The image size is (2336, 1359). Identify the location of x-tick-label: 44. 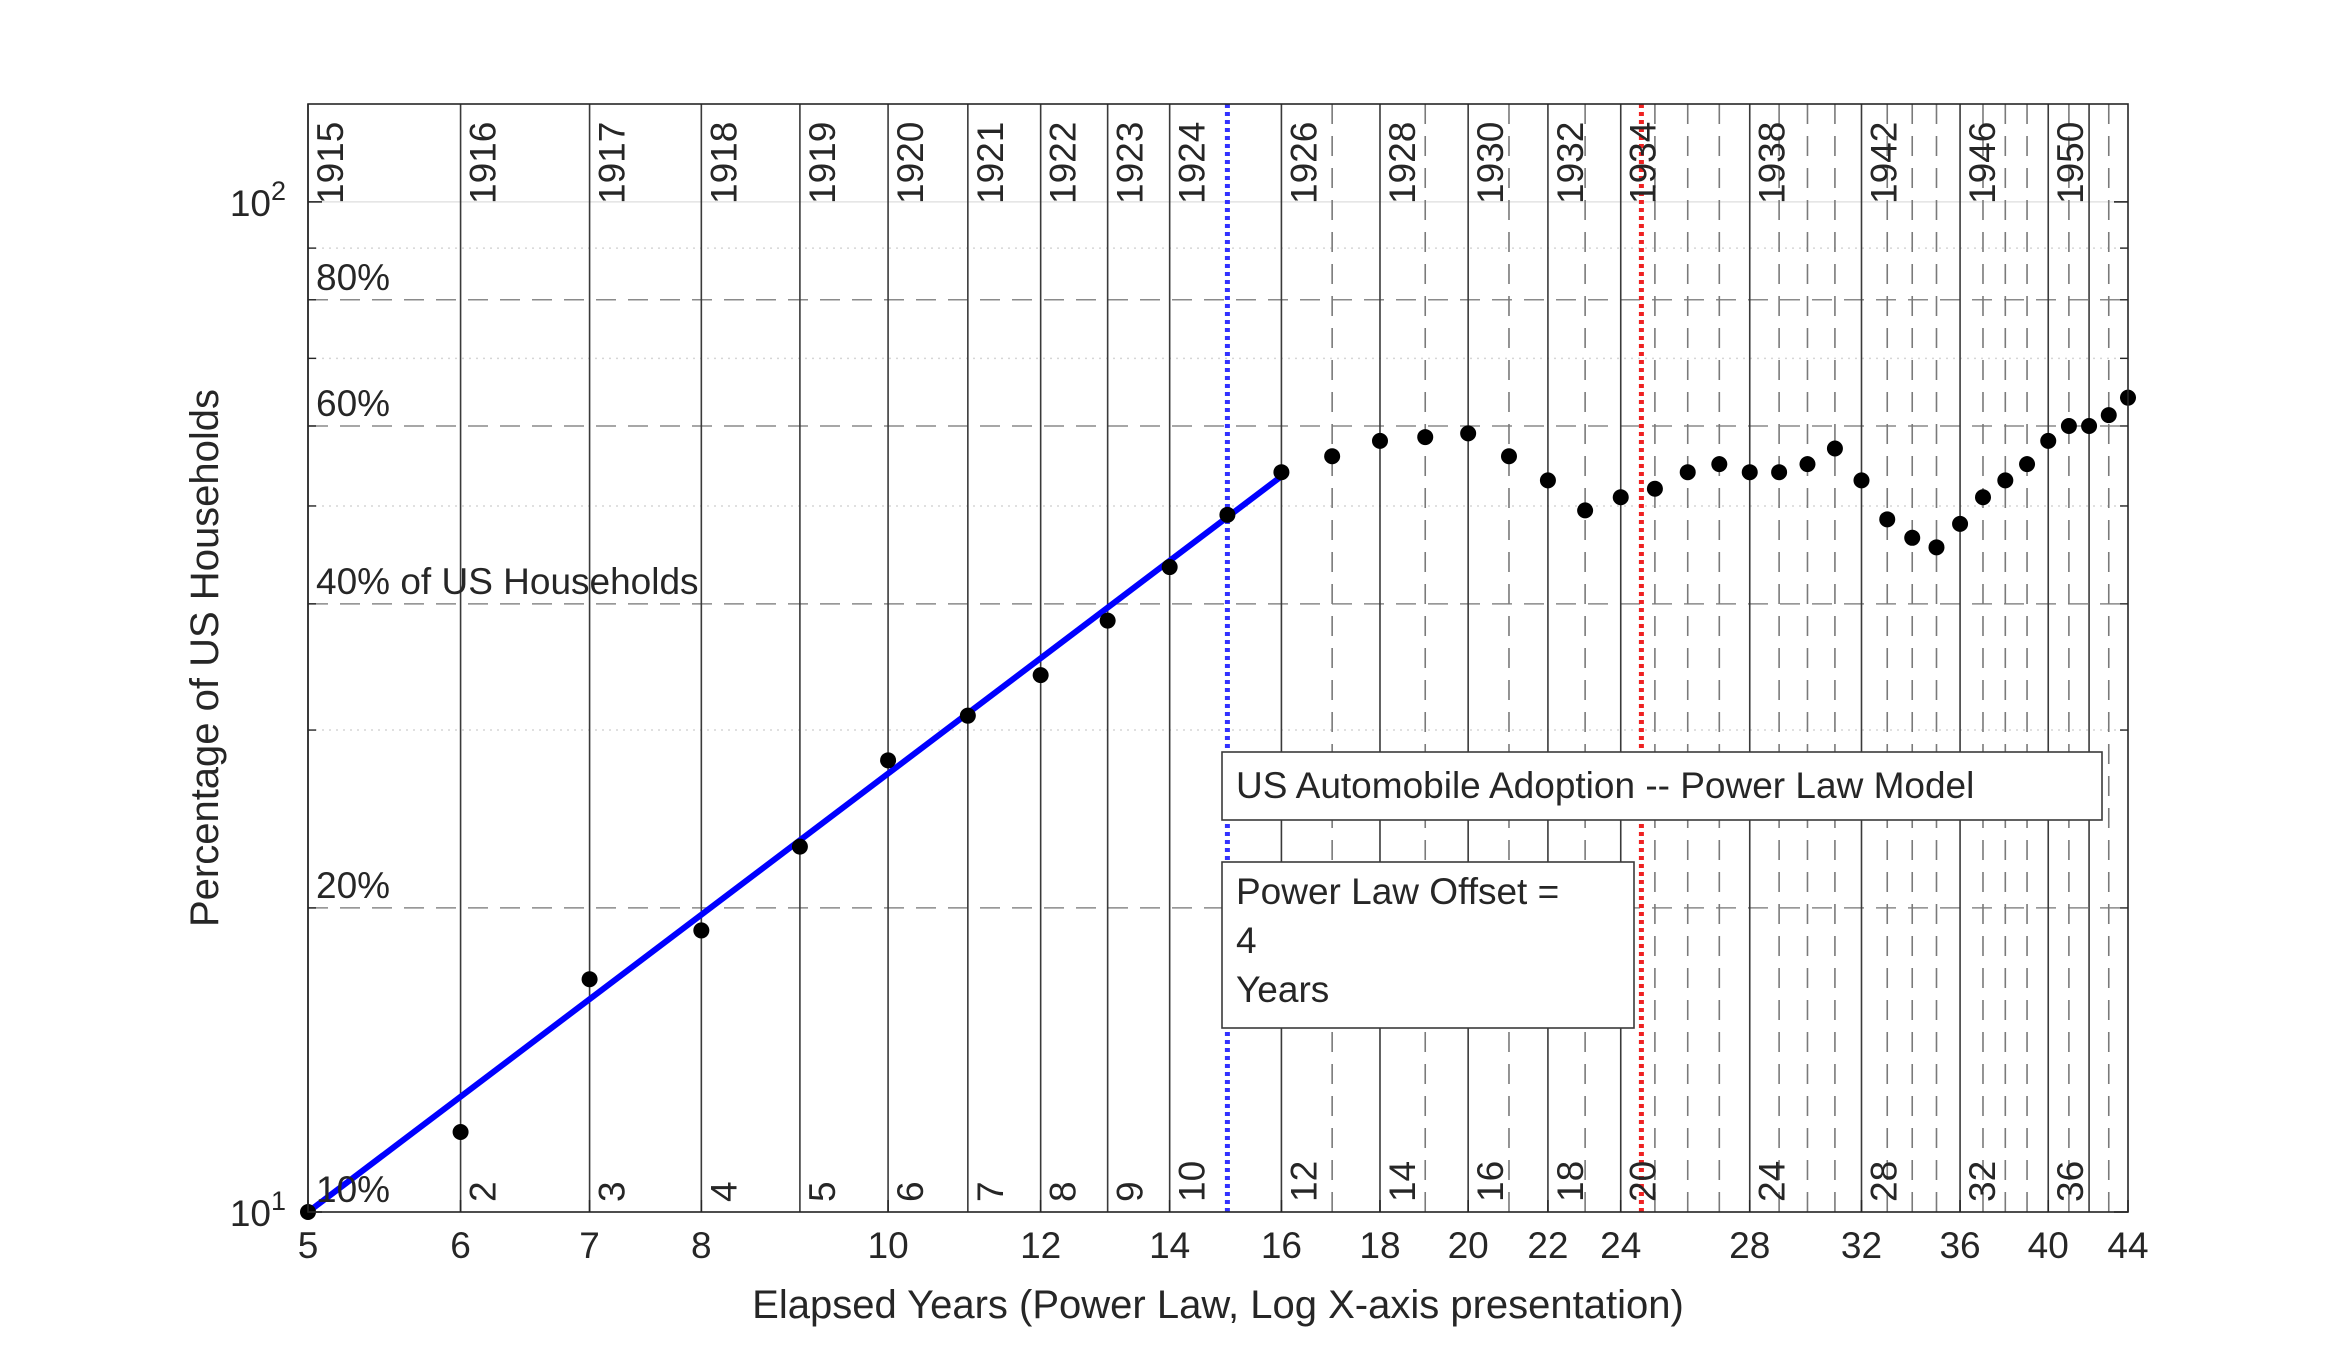
(2127, 1245).